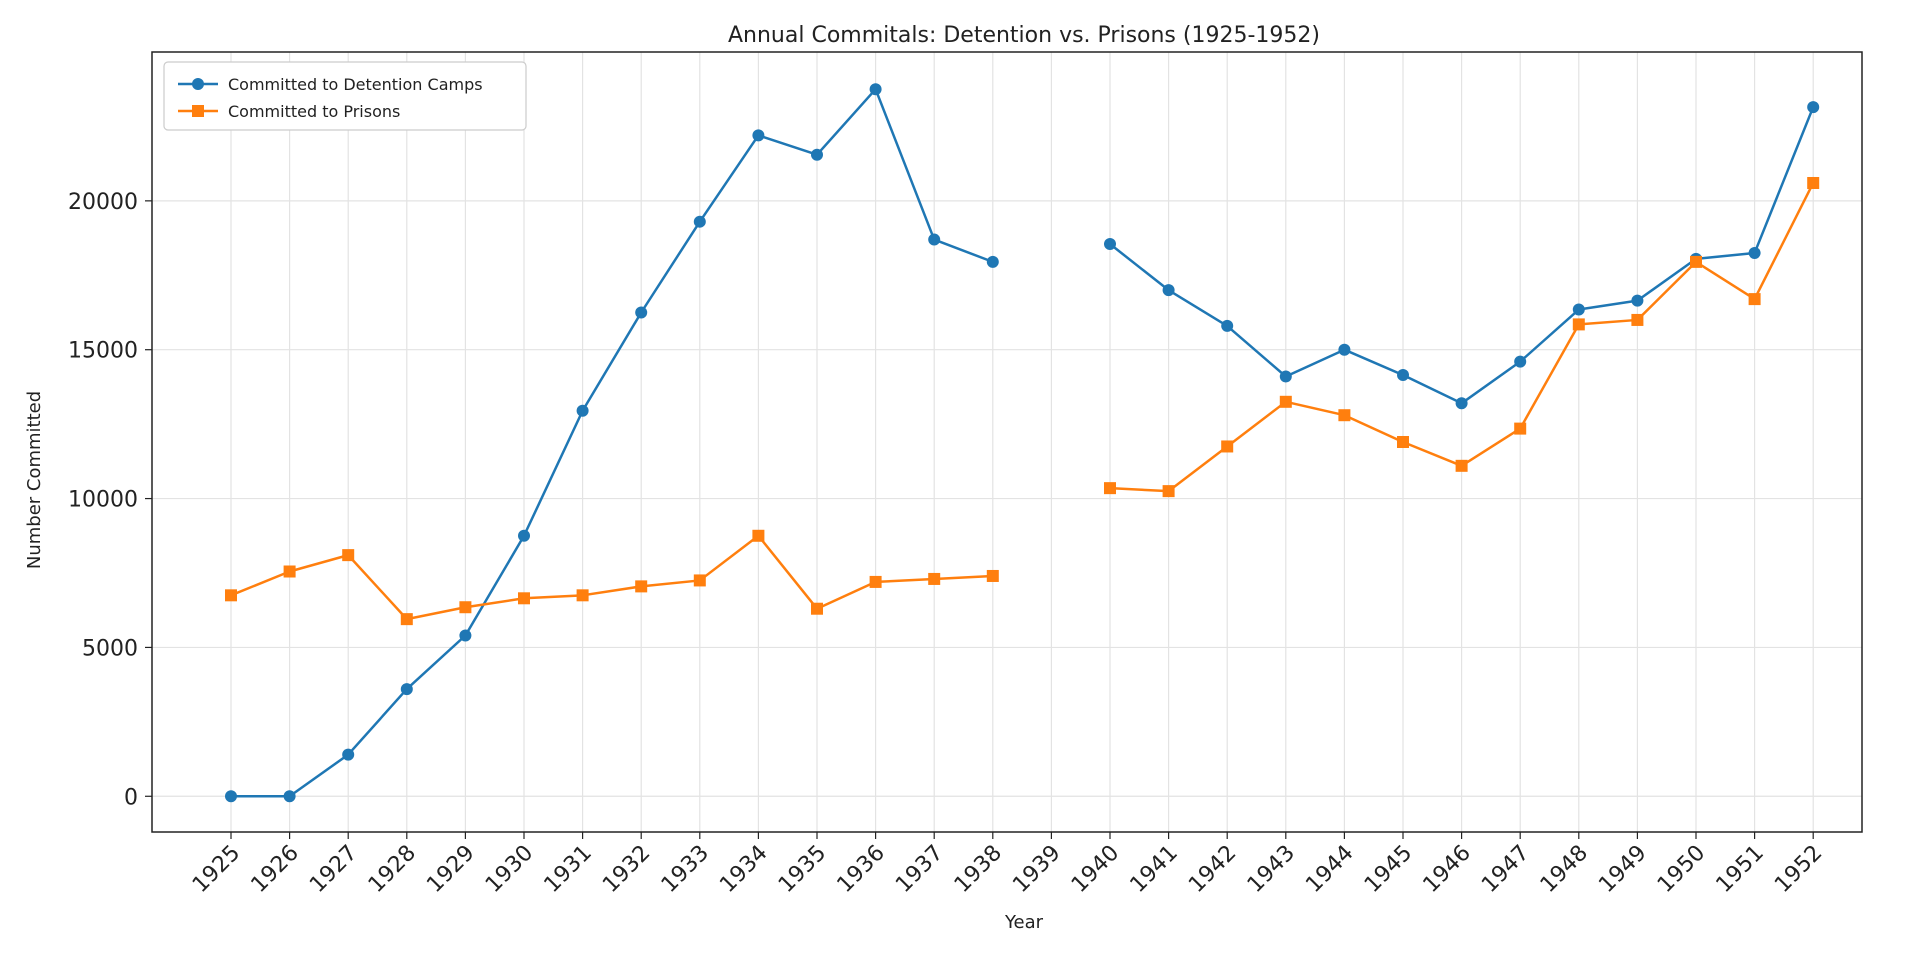 This screenshot has width=1920, height=961. What do you see at coordinates (626, 869) in the screenshot?
I see `x-tick-label: 1932` at bounding box center [626, 869].